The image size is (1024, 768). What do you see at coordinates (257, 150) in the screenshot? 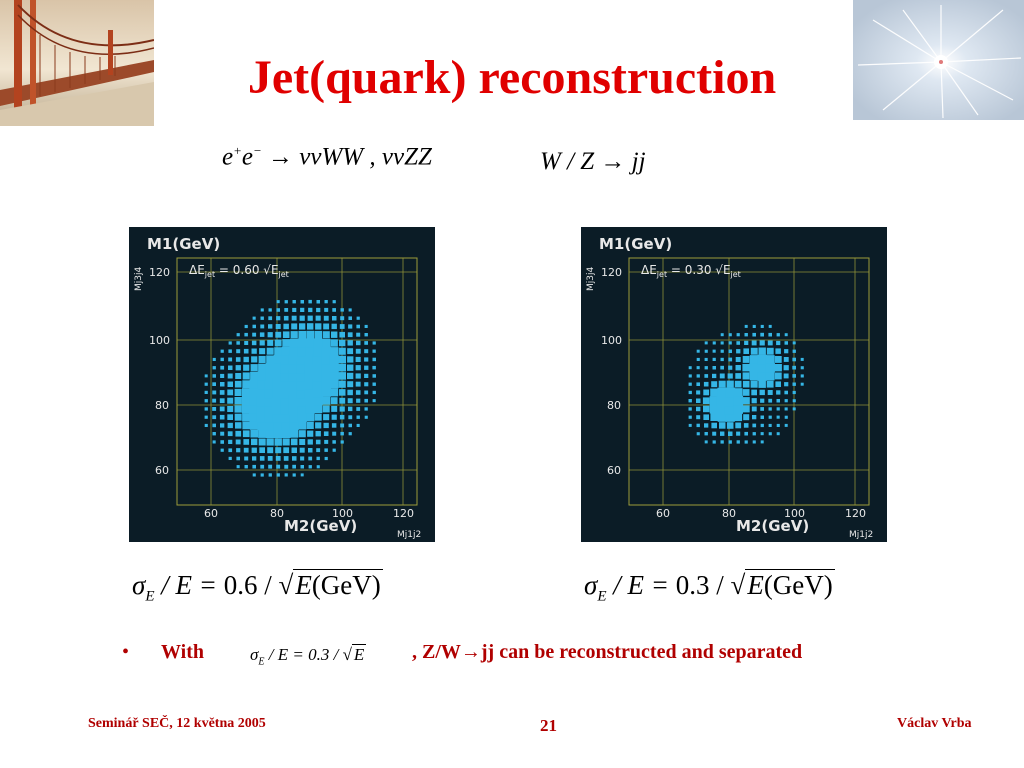
I see `process-lhs-sup-2: −` at bounding box center [257, 150].